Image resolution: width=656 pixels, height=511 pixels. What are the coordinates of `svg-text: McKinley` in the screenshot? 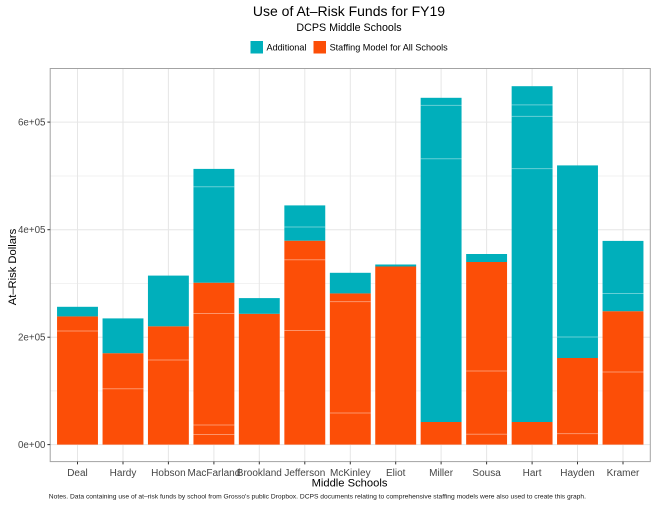 It's located at (350, 473).